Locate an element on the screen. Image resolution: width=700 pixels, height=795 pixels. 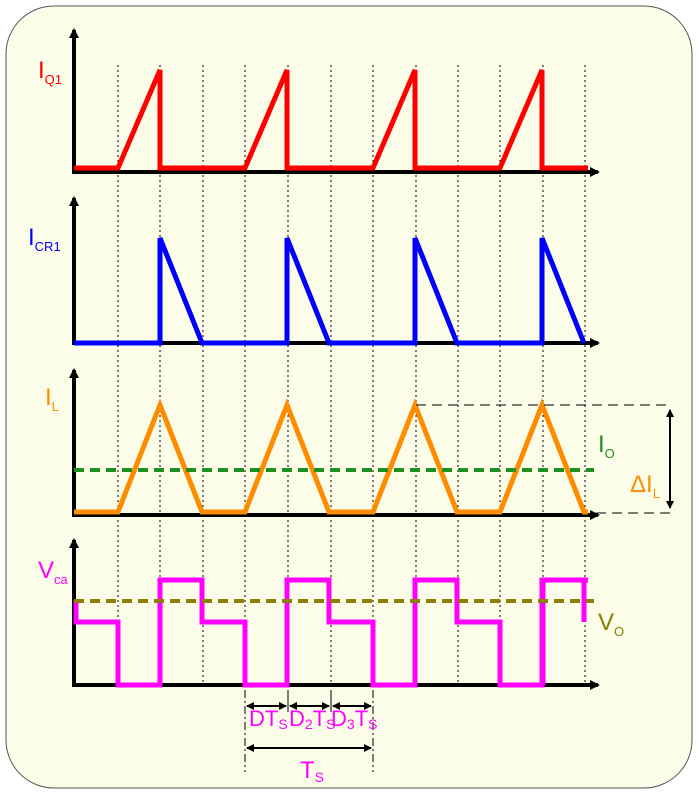
vca-trace-tail is located at coordinates (564, 631).